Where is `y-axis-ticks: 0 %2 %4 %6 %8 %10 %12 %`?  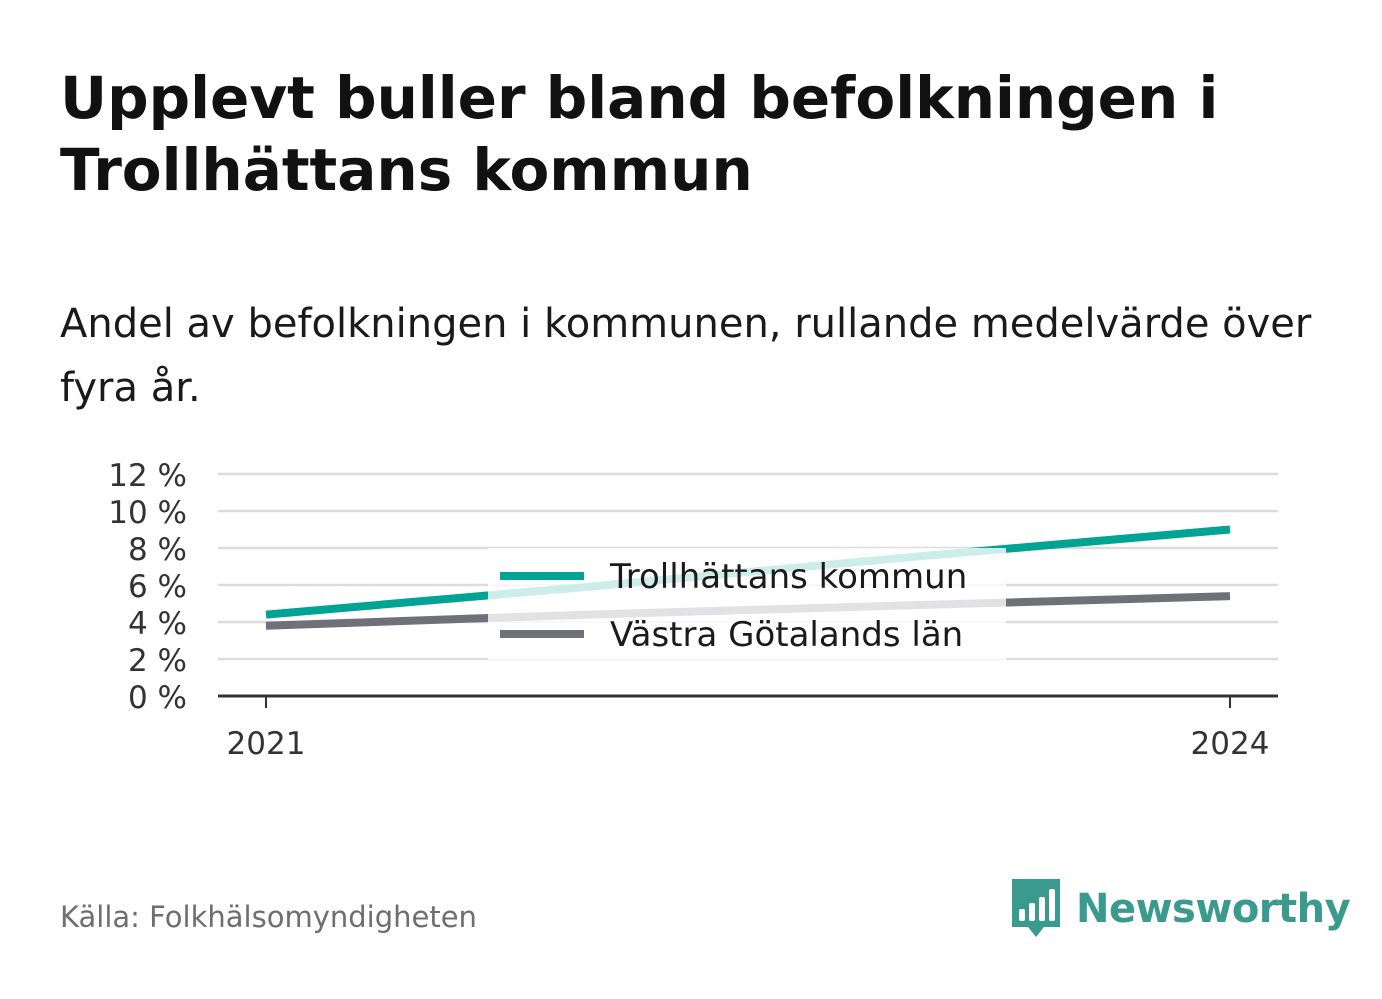
y-axis-ticks: 0 %2 %4 %6 %8 %10 %12 % is located at coordinates (147, 587).